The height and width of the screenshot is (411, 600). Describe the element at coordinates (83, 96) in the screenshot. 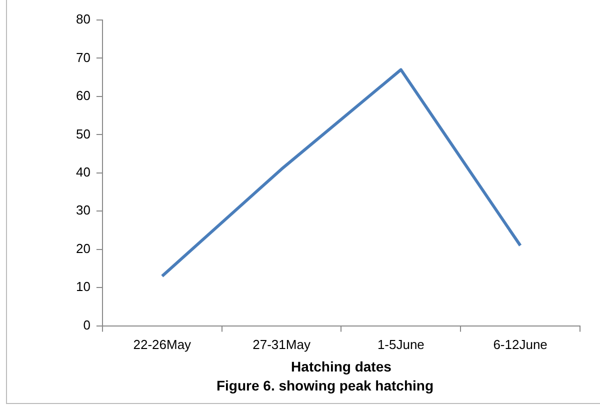

I see `y-tick-label: 60` at that location.